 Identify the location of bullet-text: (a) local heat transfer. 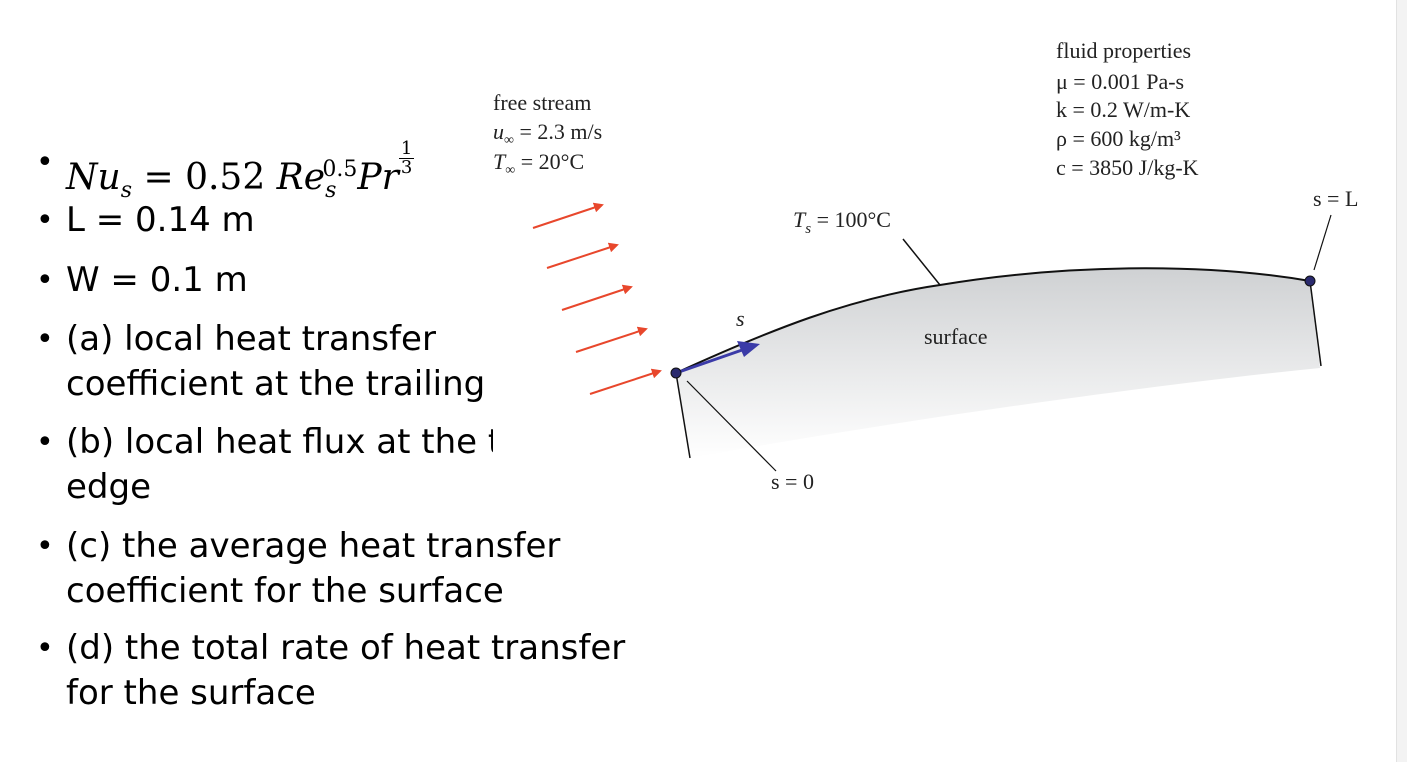
(251, 339).